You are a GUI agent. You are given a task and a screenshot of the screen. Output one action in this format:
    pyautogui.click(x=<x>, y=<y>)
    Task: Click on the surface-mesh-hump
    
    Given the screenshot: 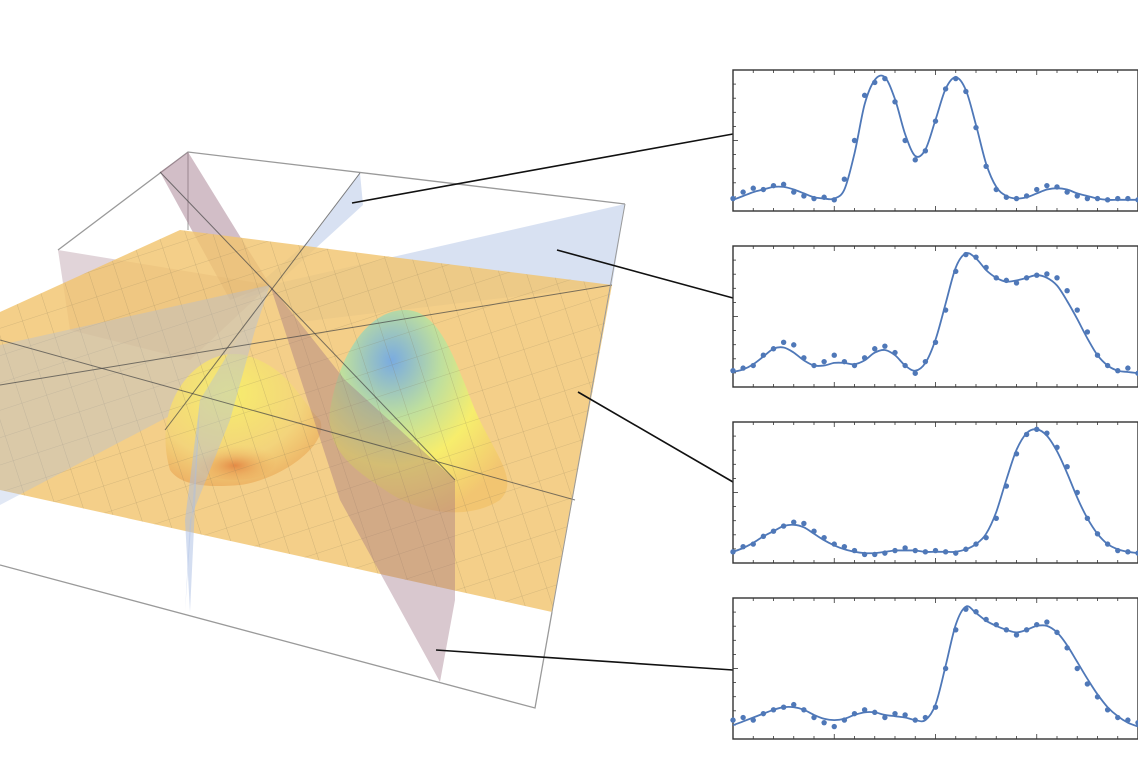 What is the action you would take?
    pyautogui.click(x=336, y=411)
    